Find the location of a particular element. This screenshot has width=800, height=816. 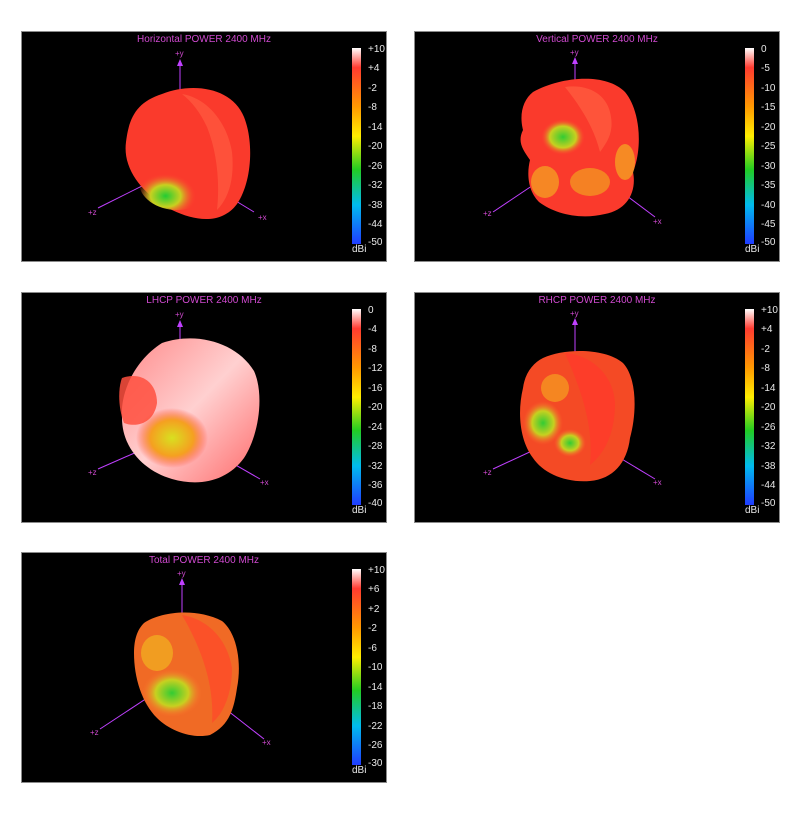

pattern-panel-total: Total POWER 2400 MHz +y is located at coordinates (204, 667).